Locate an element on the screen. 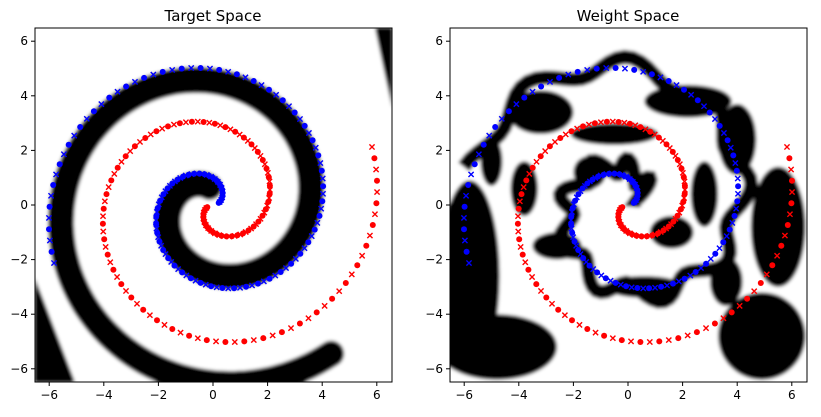 This screenshot has width=821, height=417. x-tick-label: −4 is located at coordinates (519, 395).